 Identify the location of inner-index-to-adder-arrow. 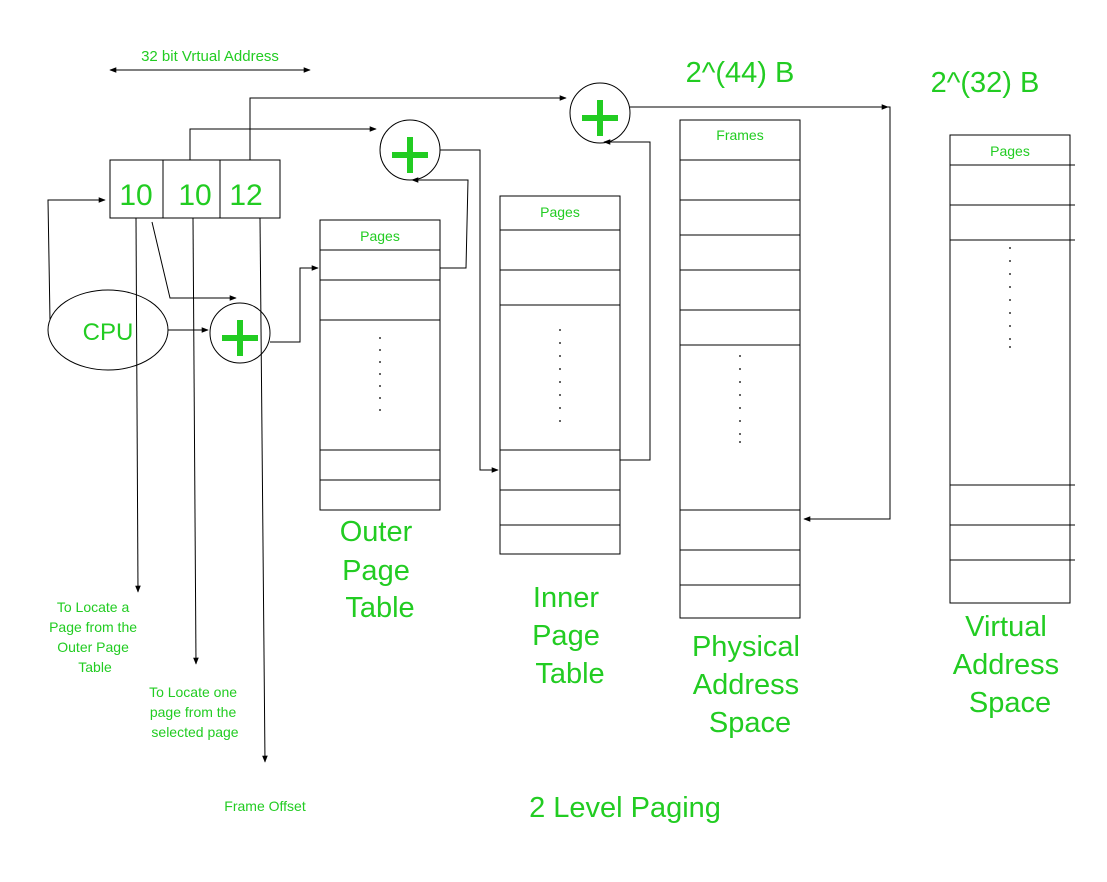
(283, 143).